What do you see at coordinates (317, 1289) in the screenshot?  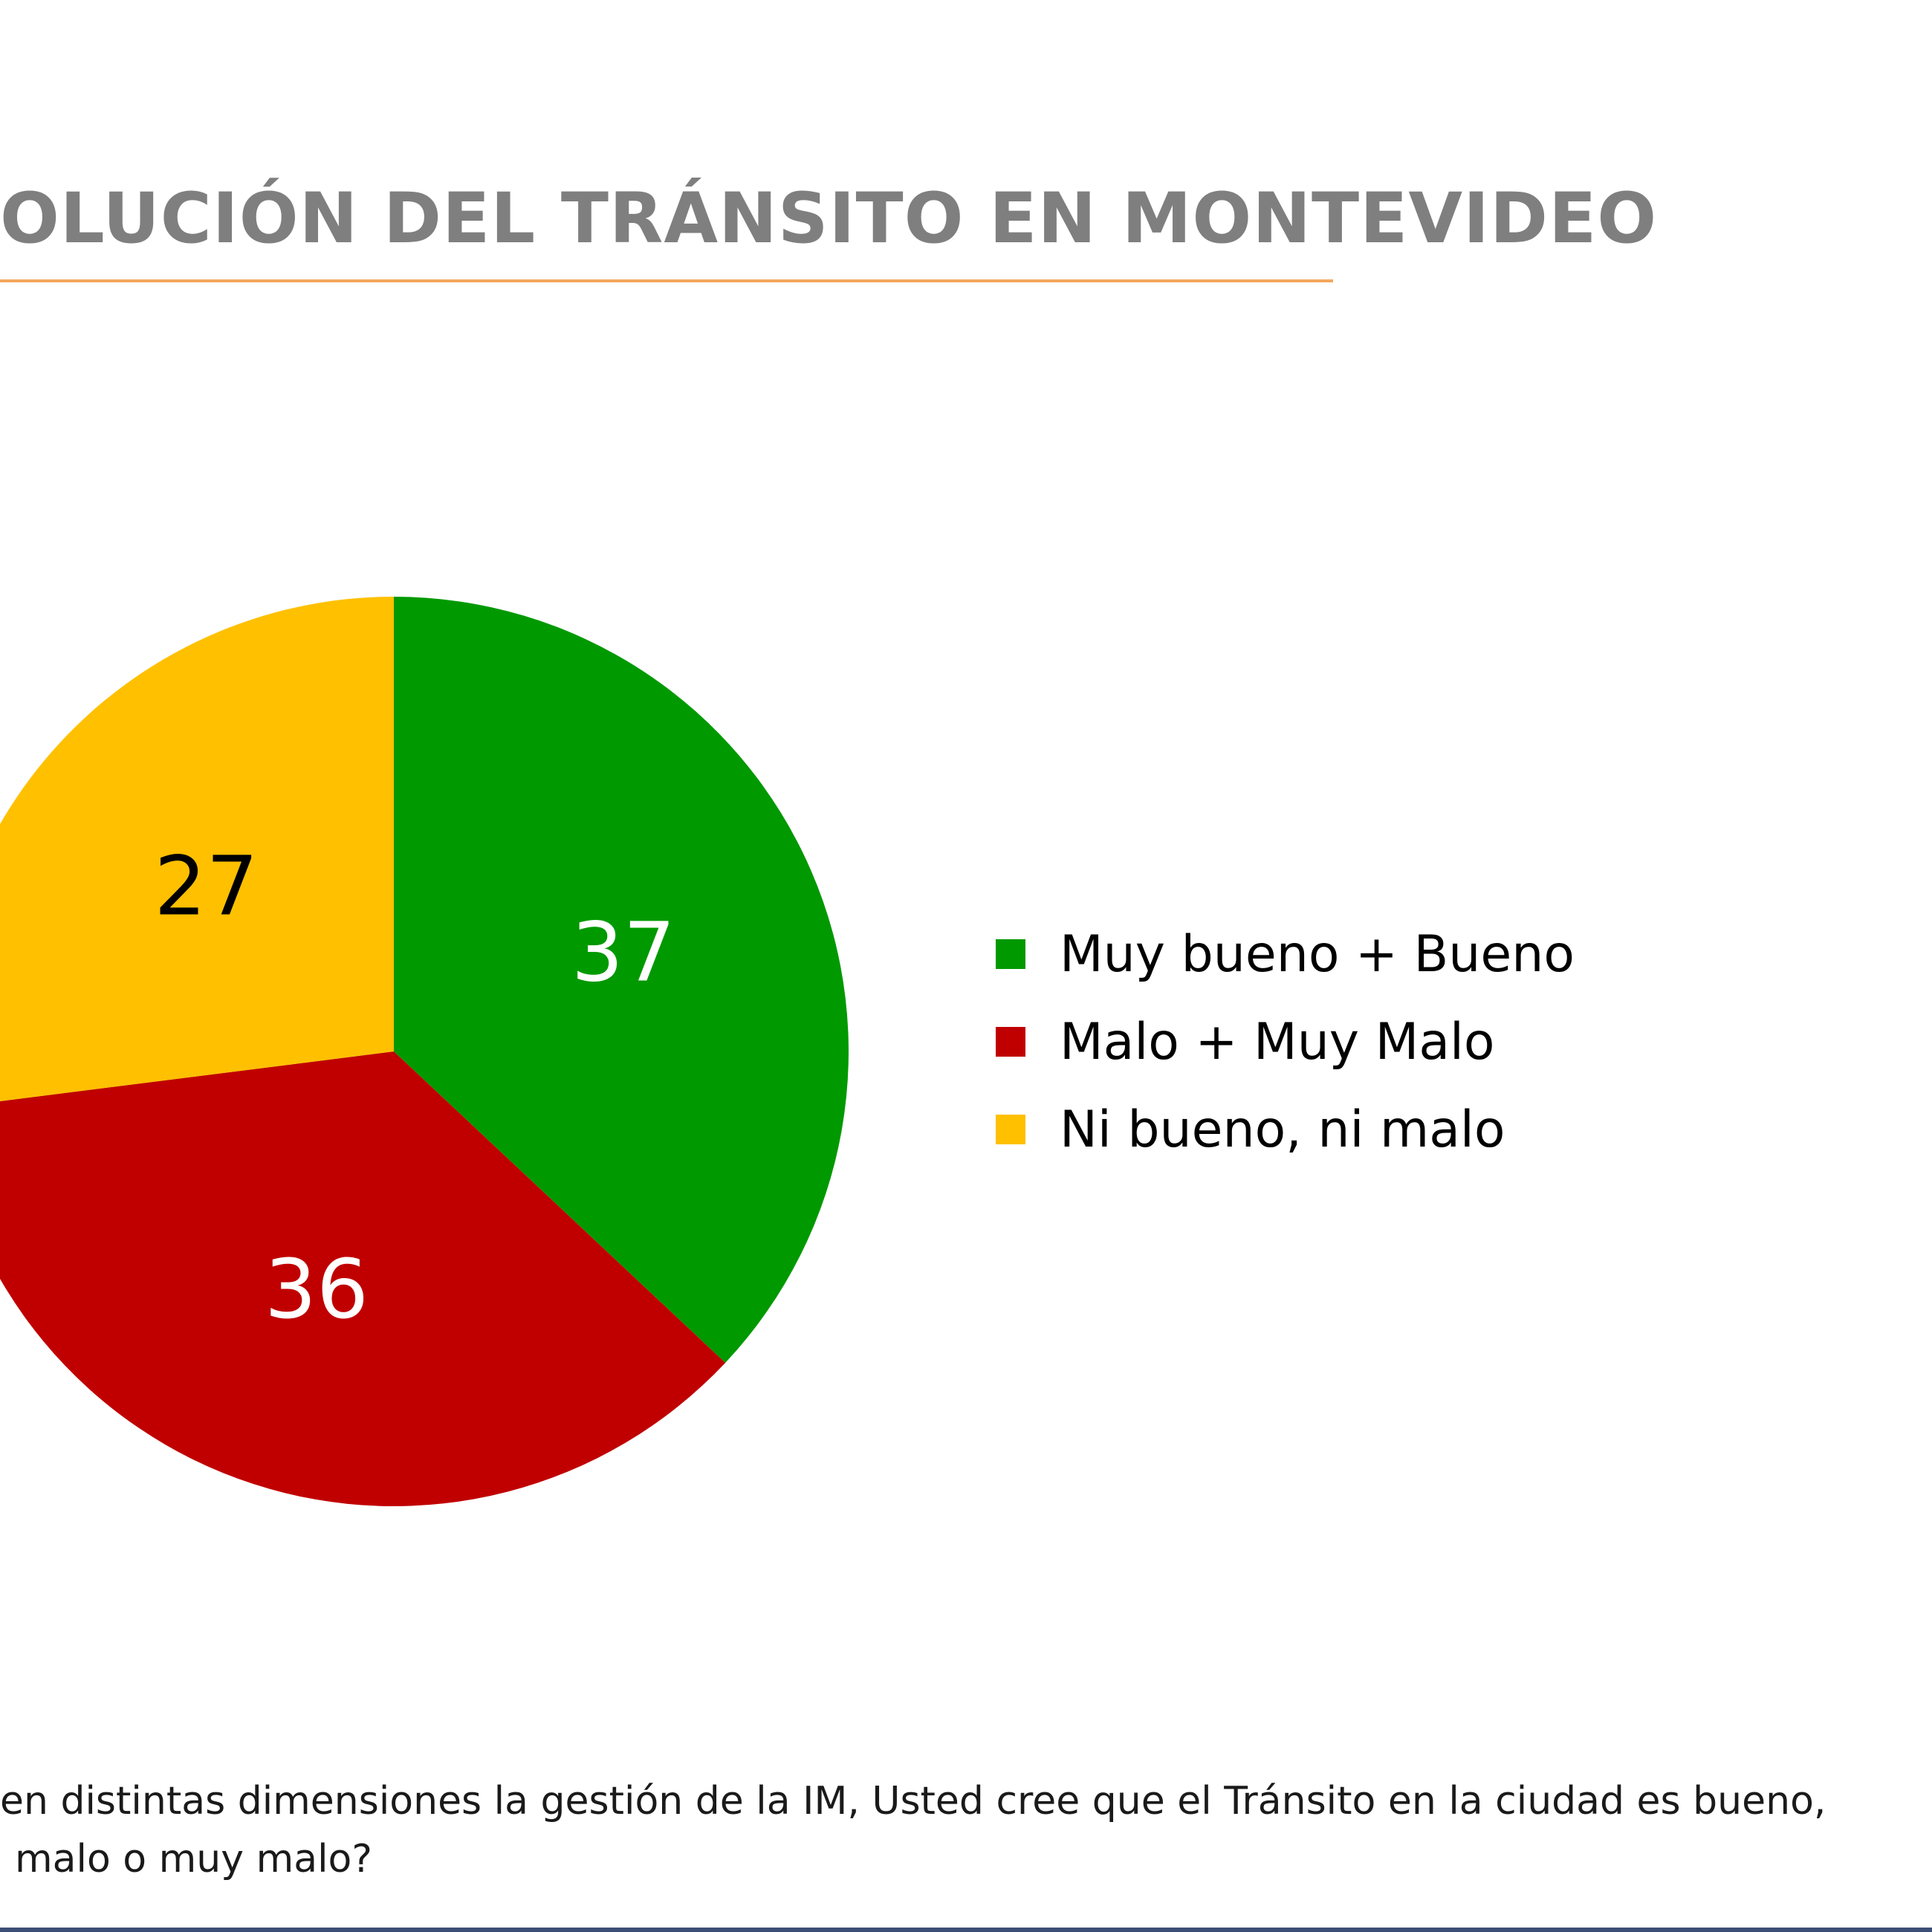 I see `pie-data-label-1: 36` at bounding box center [317, 1289].